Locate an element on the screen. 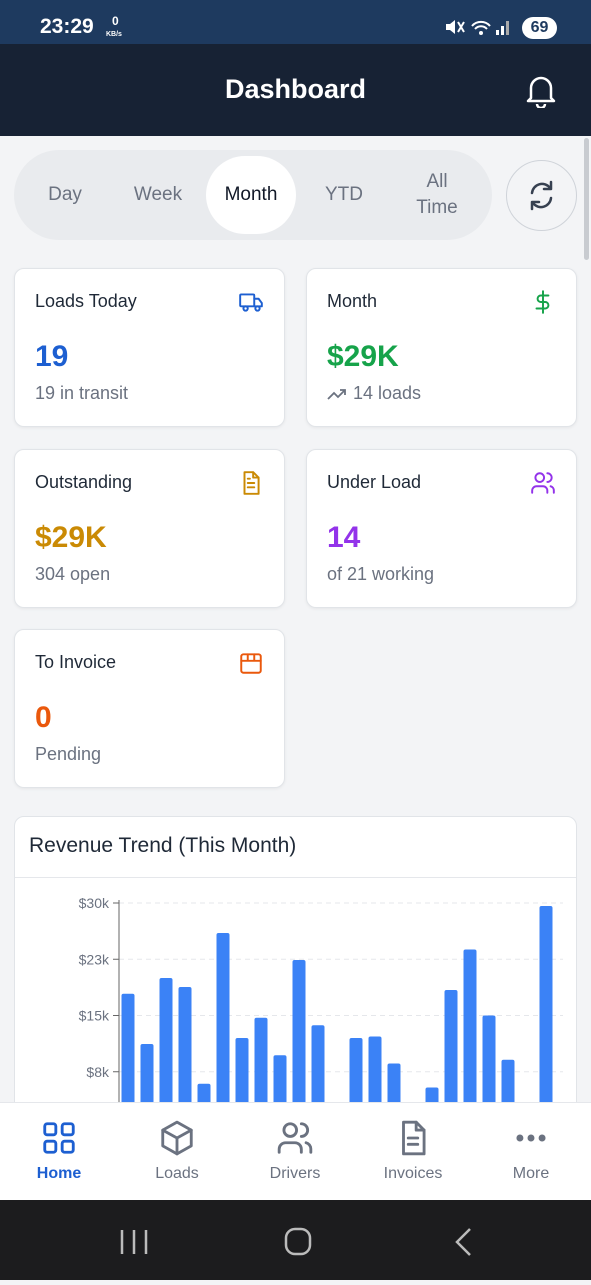 The height and width of the screenshot is (1285, 591). card-title: Outstanding is located at coordinates (84, 482).